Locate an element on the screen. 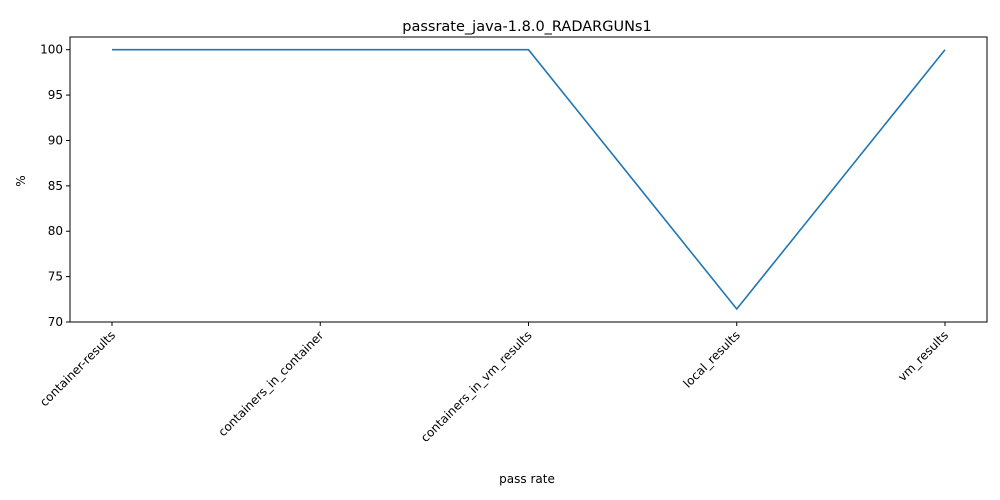  y-tick-label: 85 is located at coordinates (55, 186).